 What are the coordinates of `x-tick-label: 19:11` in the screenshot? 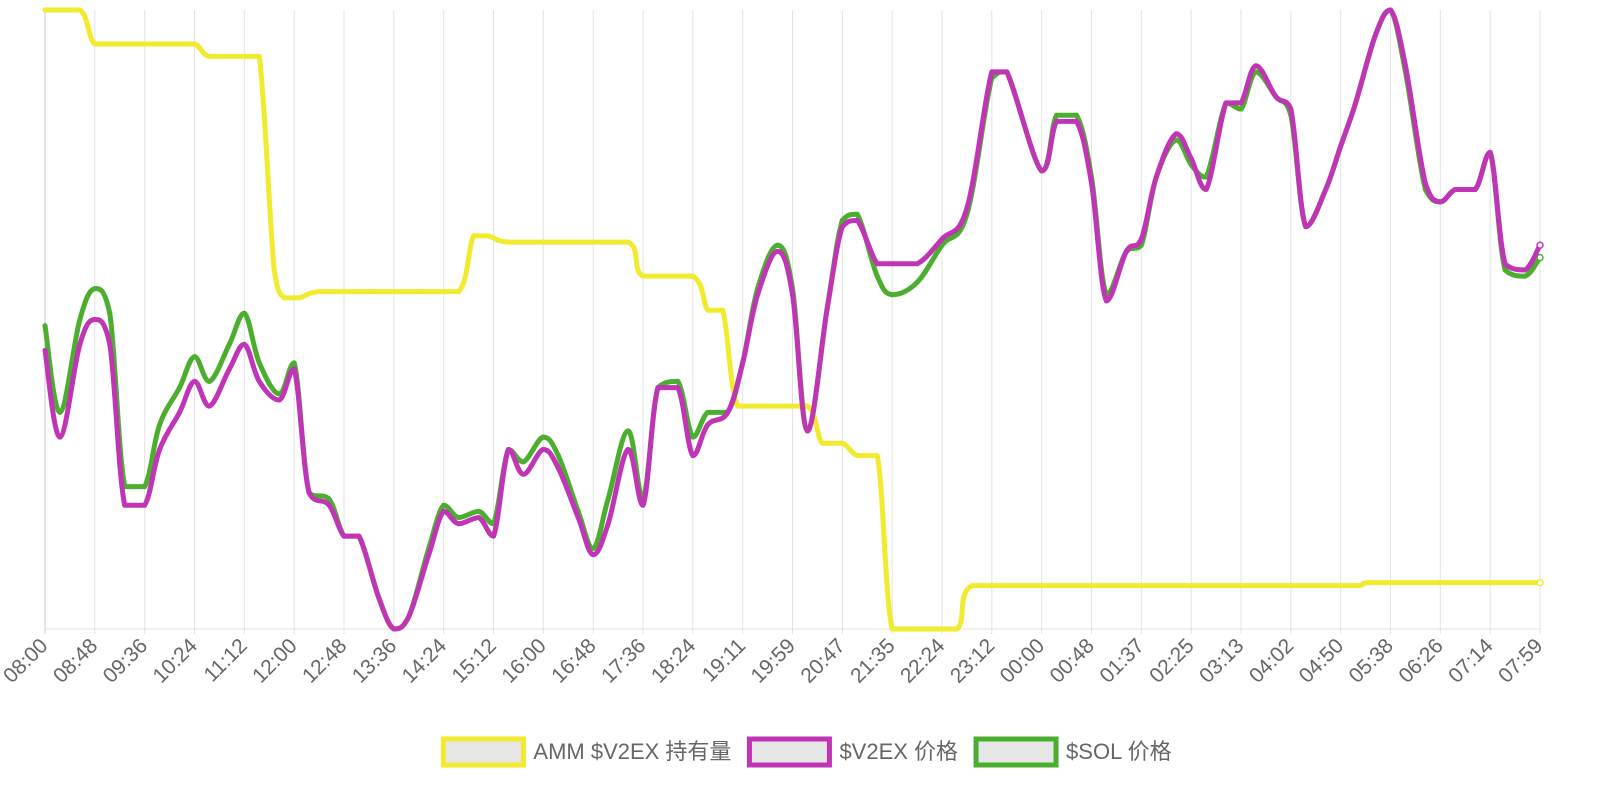 It's located at (724, 660).